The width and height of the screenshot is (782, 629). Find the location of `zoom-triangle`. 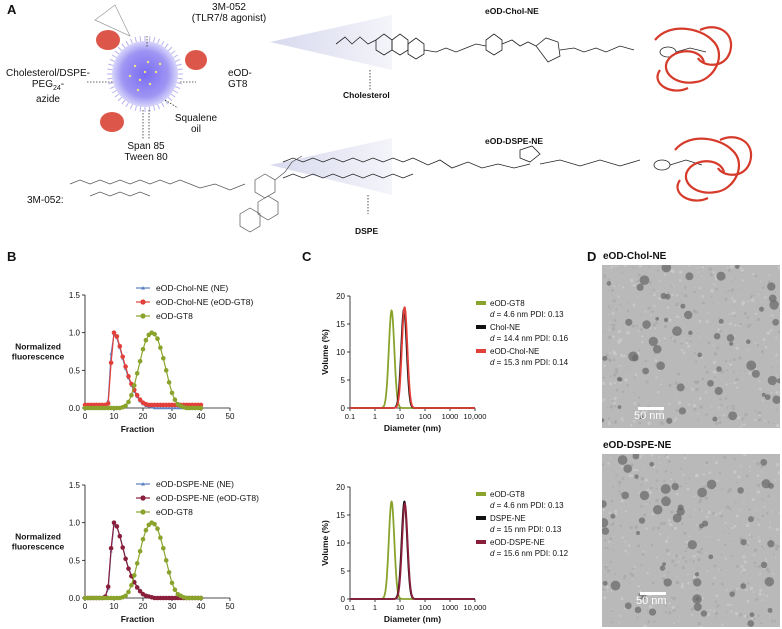

zoom-triangle is located at coordinates (112, 20).